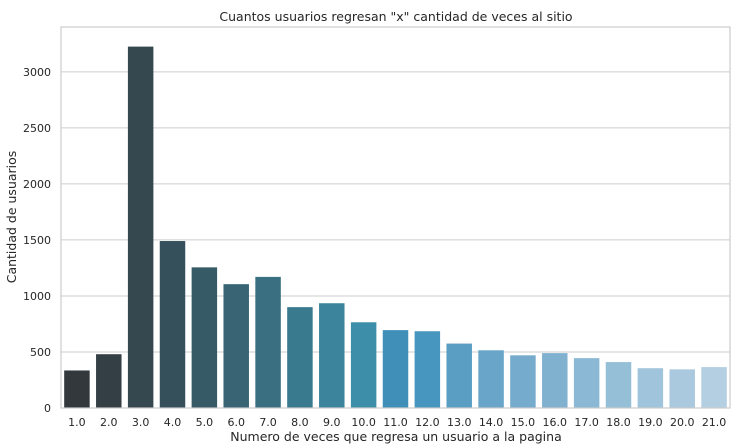  Describe the element at coordinates (459, 422) in the screenshot. I see `x-tick-label: 13.0` at that location.